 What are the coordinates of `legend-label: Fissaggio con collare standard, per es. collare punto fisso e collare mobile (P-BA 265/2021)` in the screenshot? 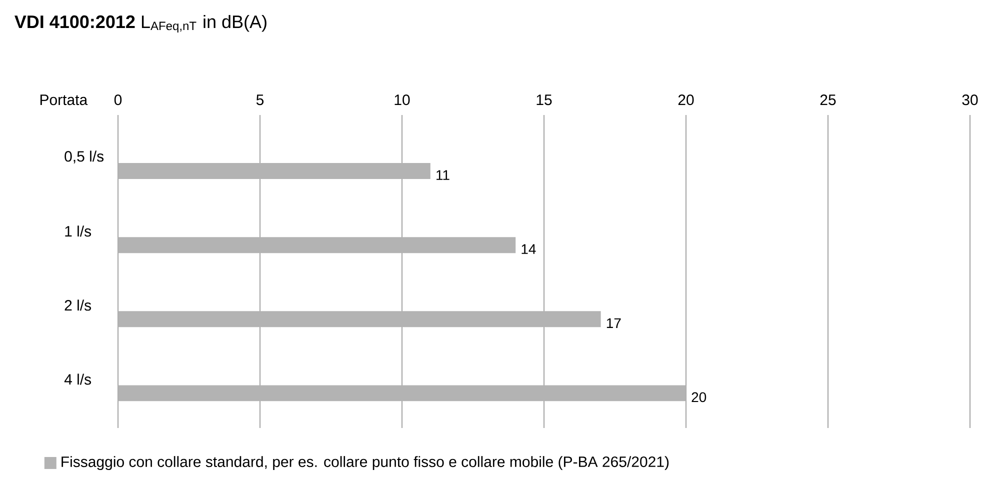 It's located at (365, 463).